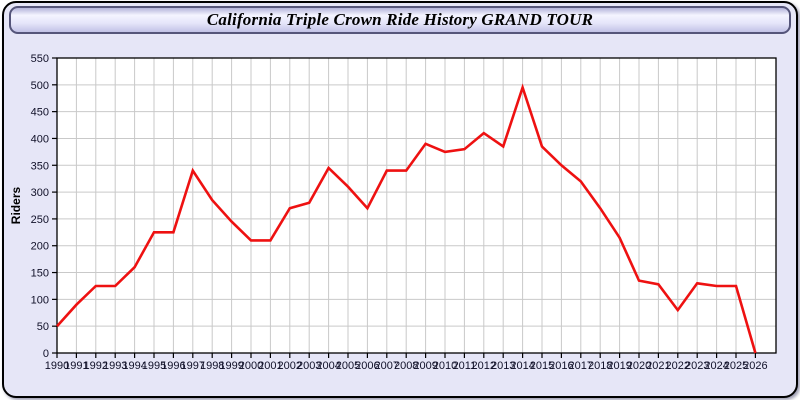 This screenshot has width=800, height=400. What do you see at coordinates (40, 113) in the screenshot?
I see `svg-text: 450` at bounding box center [40, 113].